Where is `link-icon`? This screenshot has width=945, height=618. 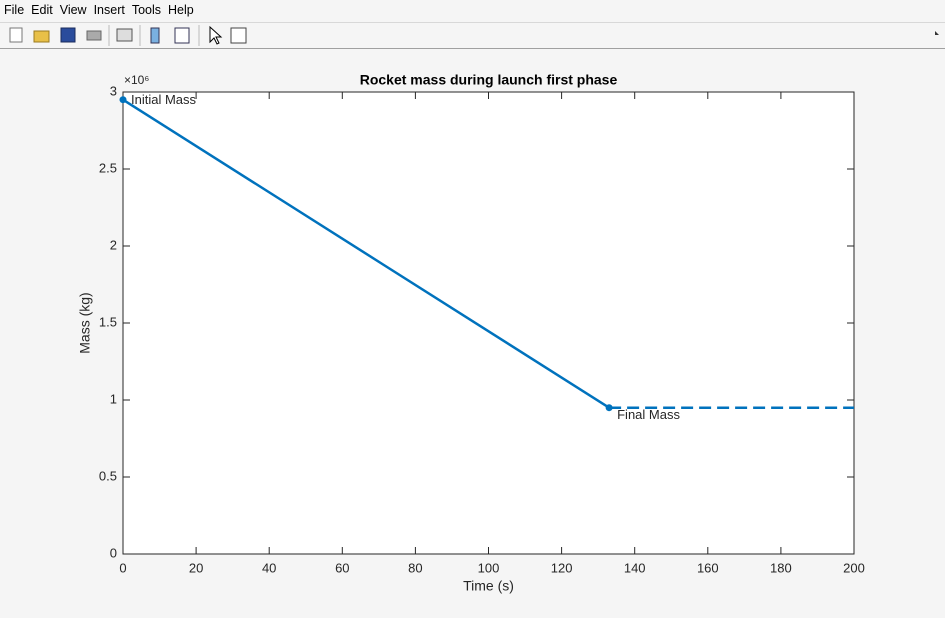
link-icon is located at coordinates (124, 35).